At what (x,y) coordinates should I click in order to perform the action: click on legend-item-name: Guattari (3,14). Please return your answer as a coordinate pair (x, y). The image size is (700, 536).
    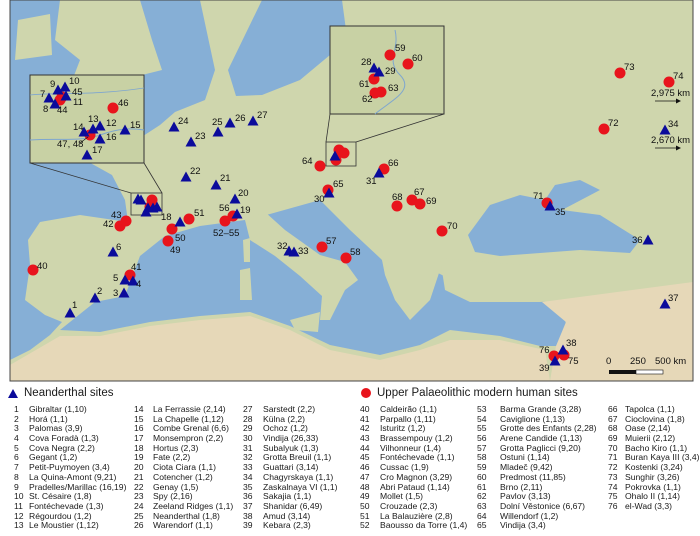
    Looking at the image, I should click on (291, 467).